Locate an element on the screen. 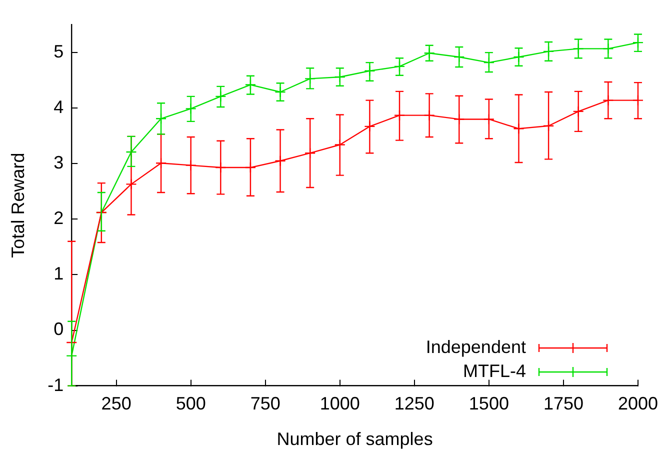  x-tick-label: 1250 is located at coordinates (414, 404).